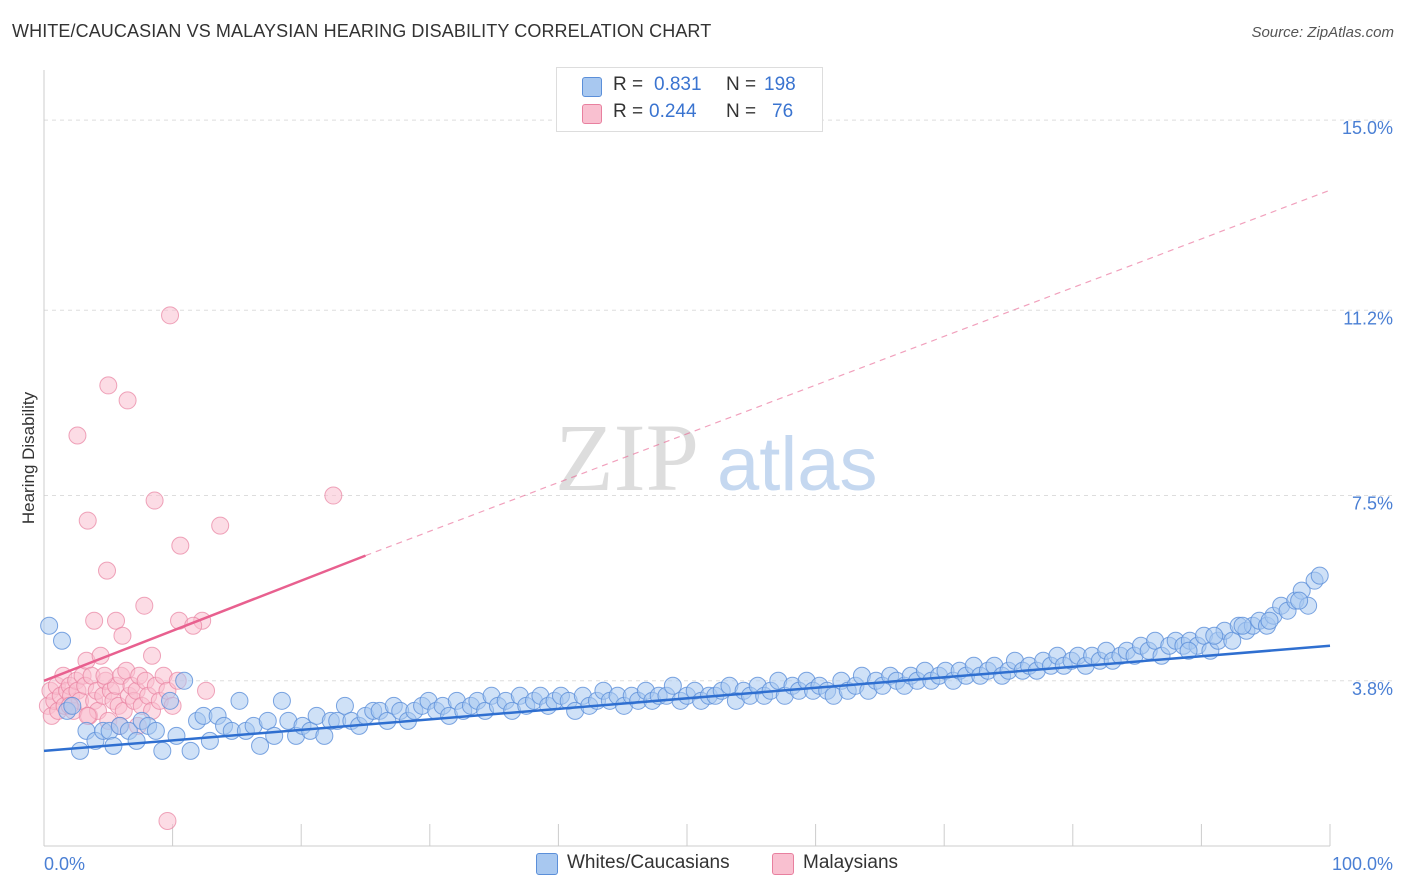 The image size is (1406, 892). Describe the element at coordinates (1322, 32) in the screenshot. I see `source-credit: Source: ZipAtlas.com` at that location.